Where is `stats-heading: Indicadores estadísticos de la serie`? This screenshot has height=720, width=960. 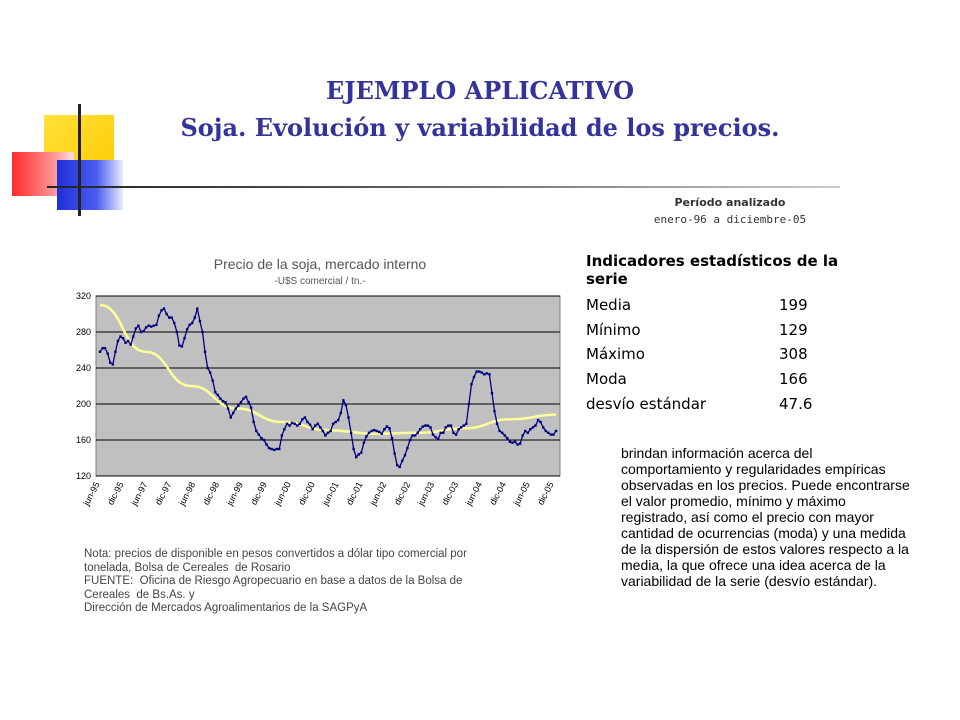 stats-heading: Indicadores estadísticos de la serie is located at coordinates (712, 270).